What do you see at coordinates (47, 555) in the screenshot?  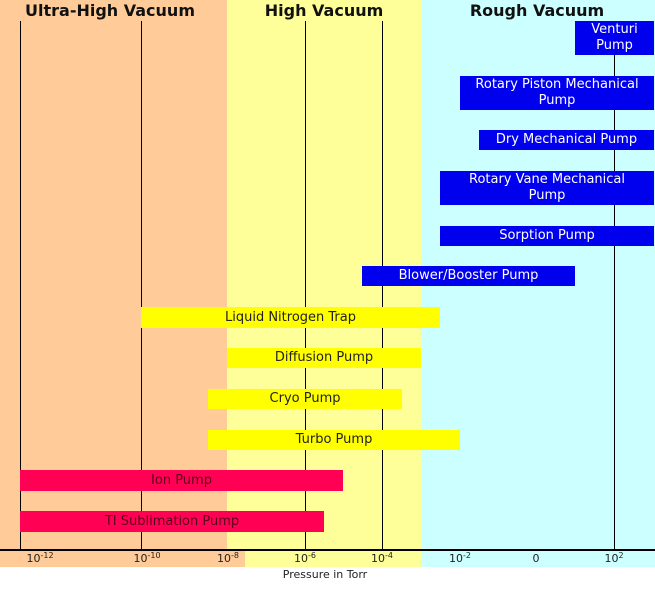 I see `tick-exponent: -12` at bounding box center [47, 555].